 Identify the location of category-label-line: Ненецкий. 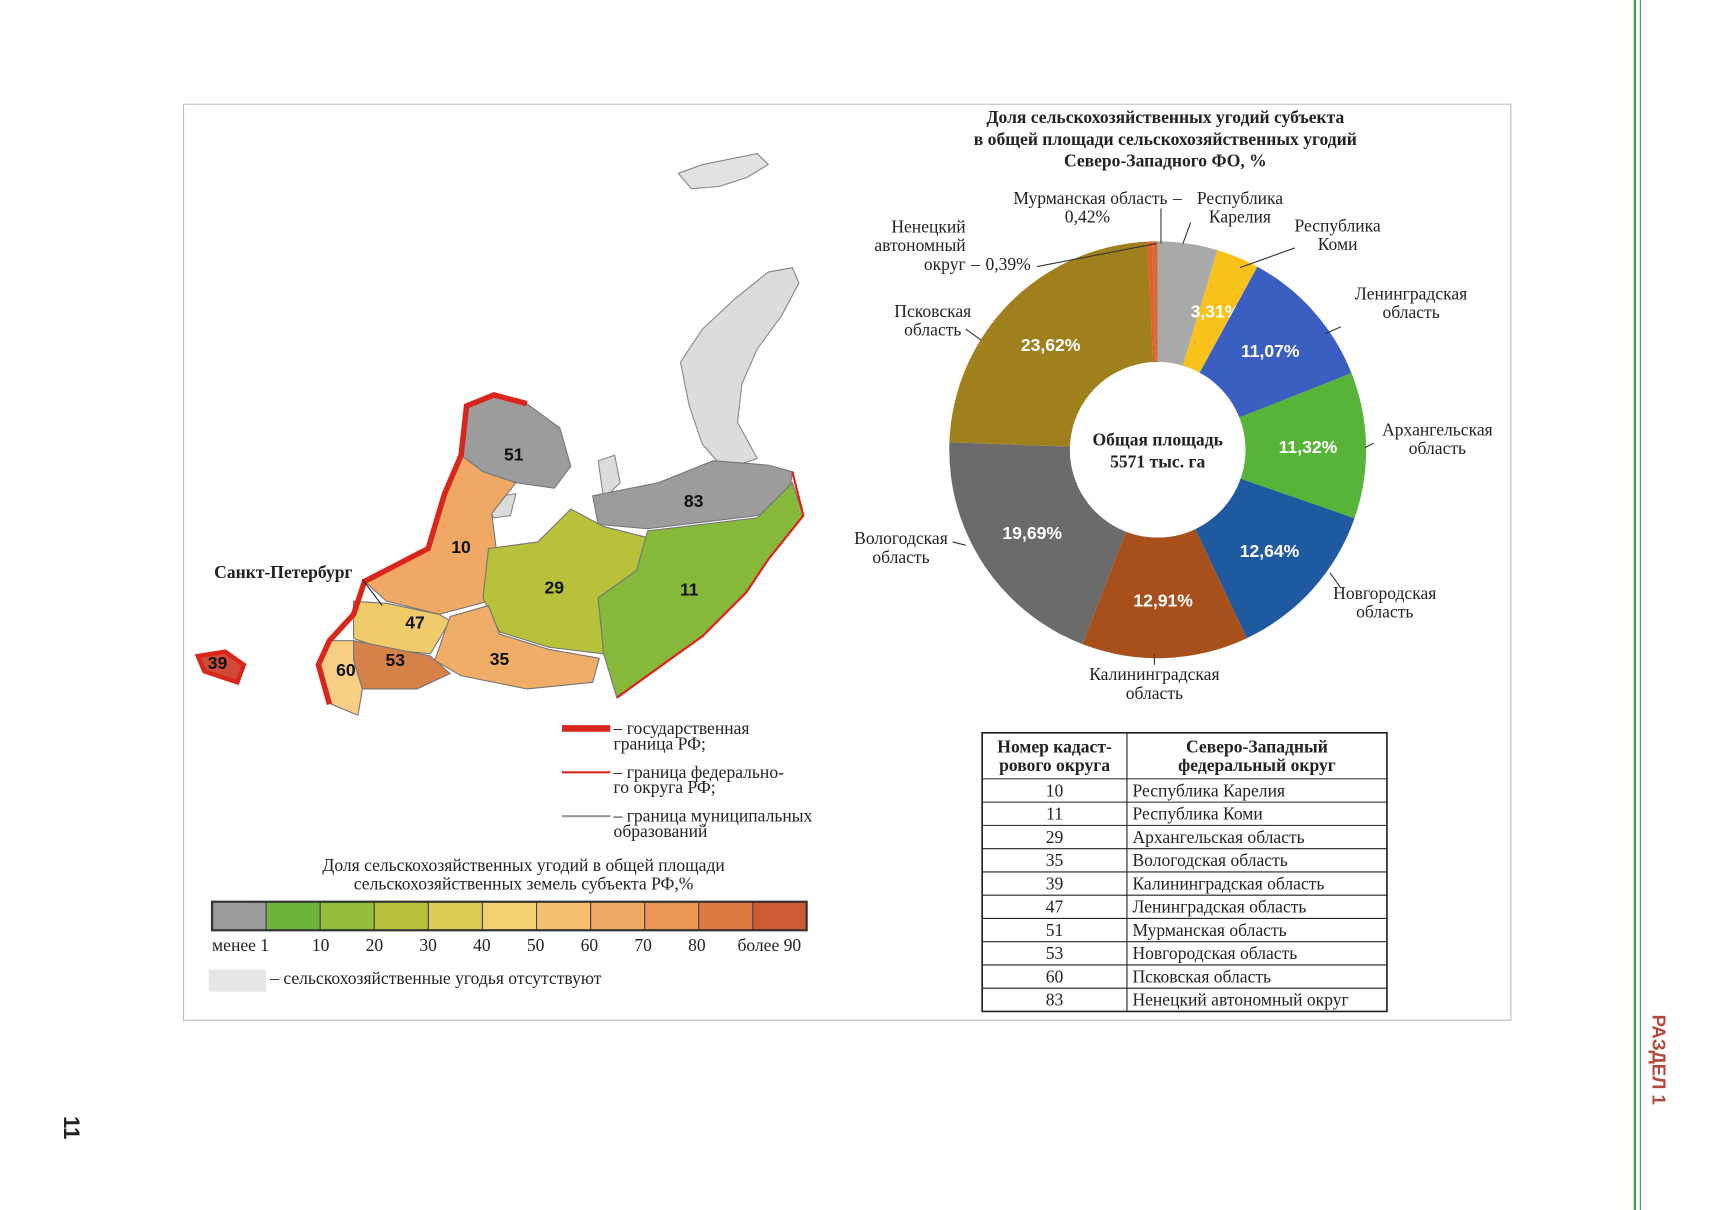
(928, 227).